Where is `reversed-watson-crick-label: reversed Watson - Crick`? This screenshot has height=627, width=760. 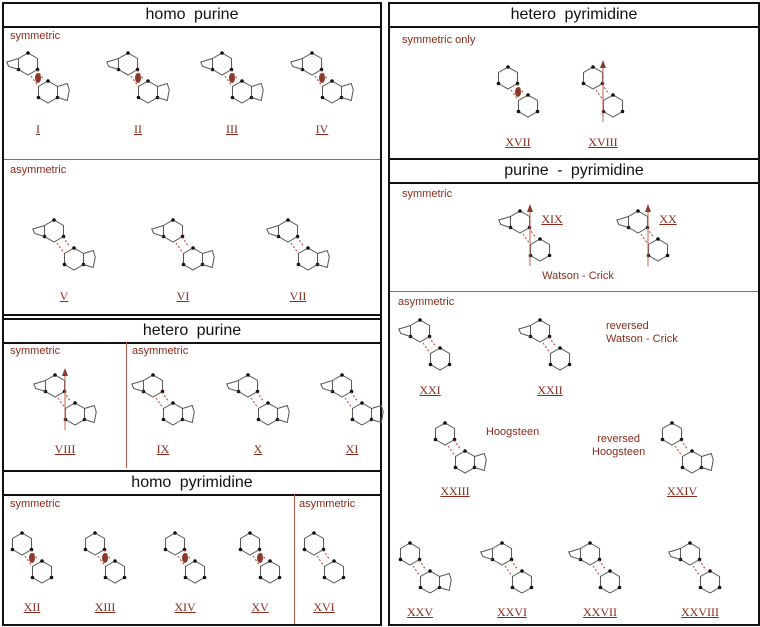
reversed-watson-crick-label: reversed Watson - Crick is located at coordinates (642, 333).